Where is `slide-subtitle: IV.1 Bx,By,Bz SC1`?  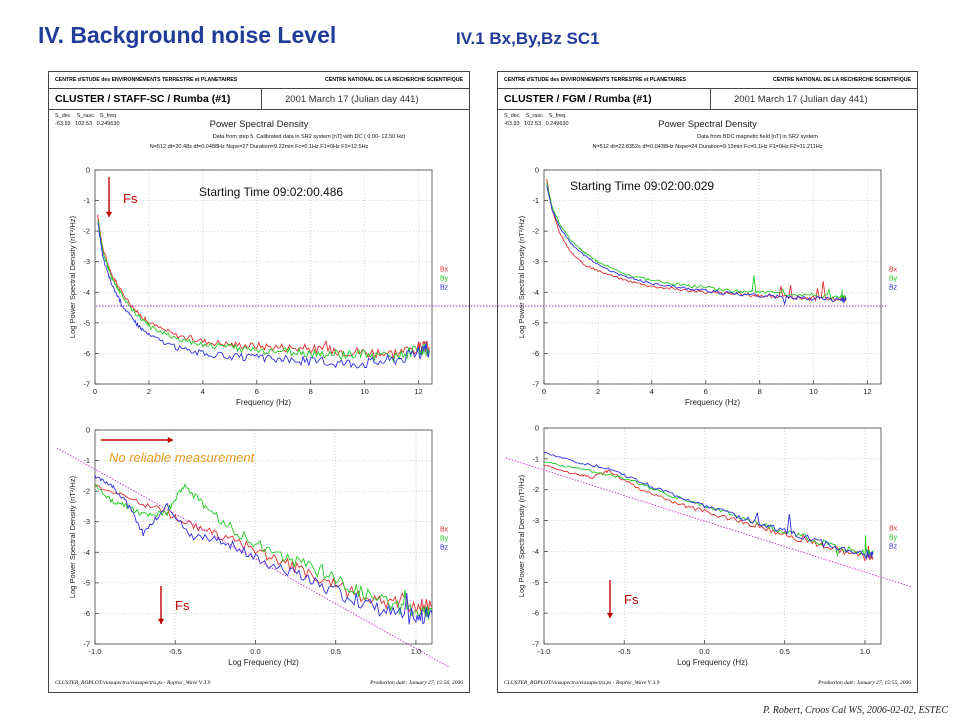
slide-subtitle: IV.1 Bx,By,Bz SC1 is located at coordinates (528, 38).